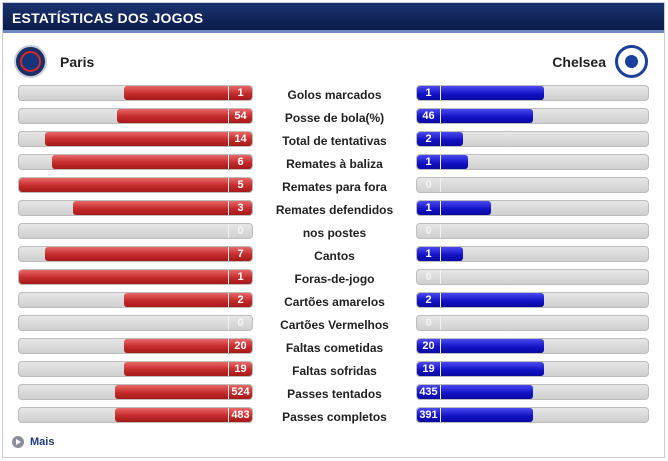  Describe the element at coordinates (240, 116) in the screenshot. I see `home-value: 54` at that location.